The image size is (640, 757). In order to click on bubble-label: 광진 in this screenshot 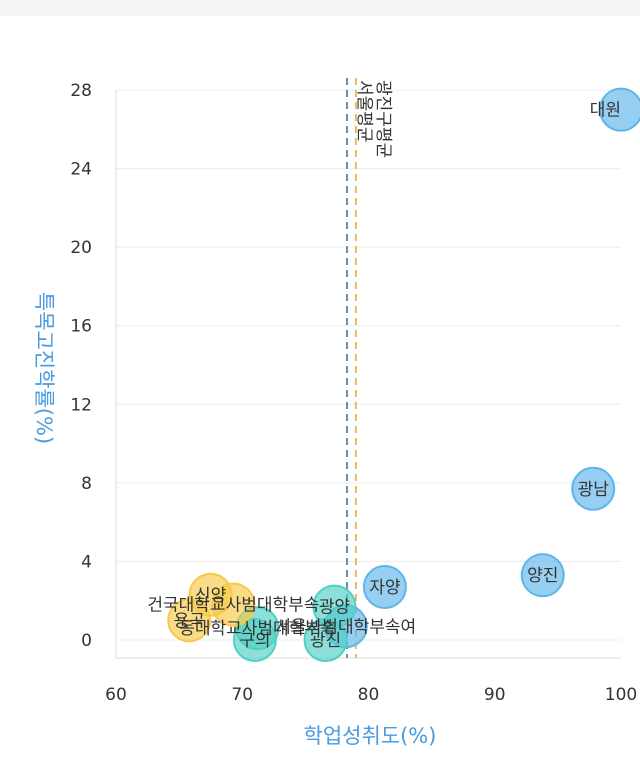, I will do `click(325, 641)`.